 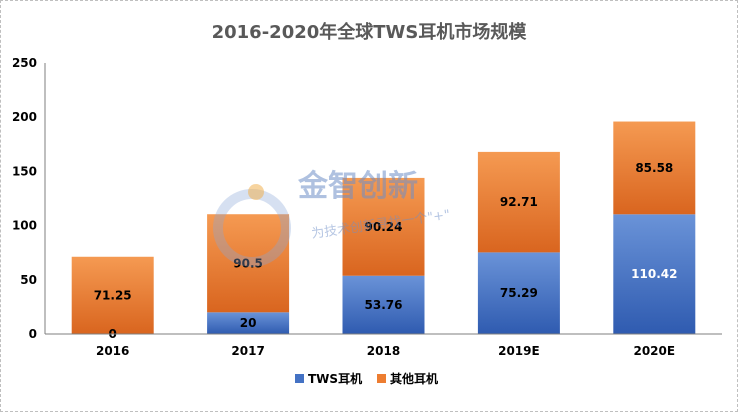 I want to click on x-tick-label: 2017, so click(x=247, y=351).